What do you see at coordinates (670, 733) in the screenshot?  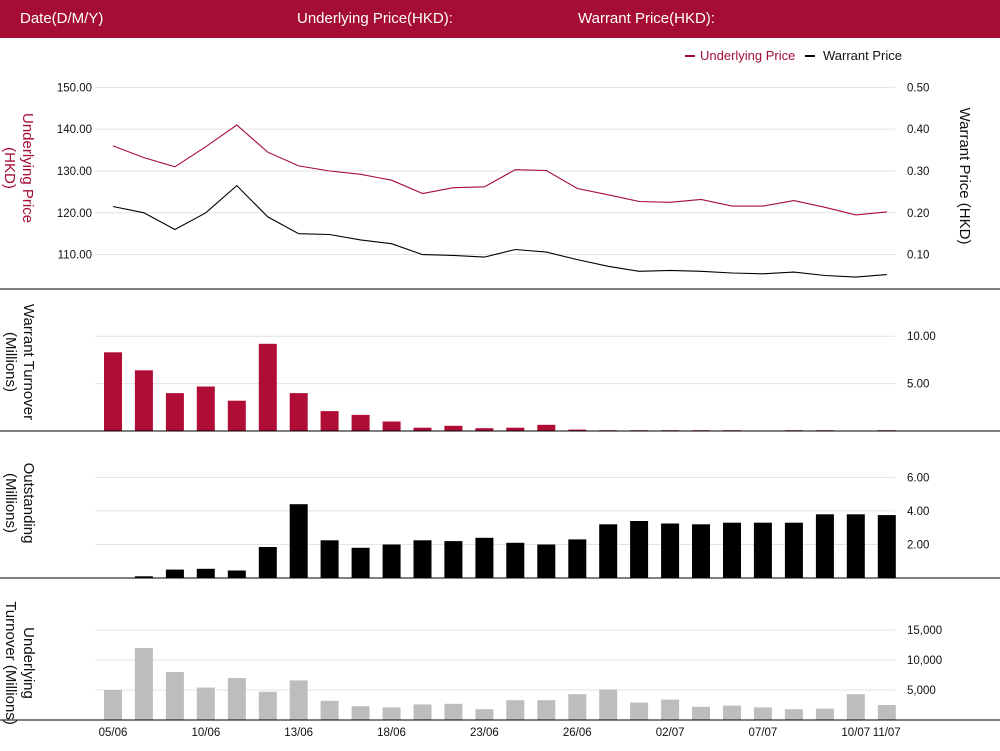 I see `x-tick-label: 02/07` at bounding box center [670, 733].